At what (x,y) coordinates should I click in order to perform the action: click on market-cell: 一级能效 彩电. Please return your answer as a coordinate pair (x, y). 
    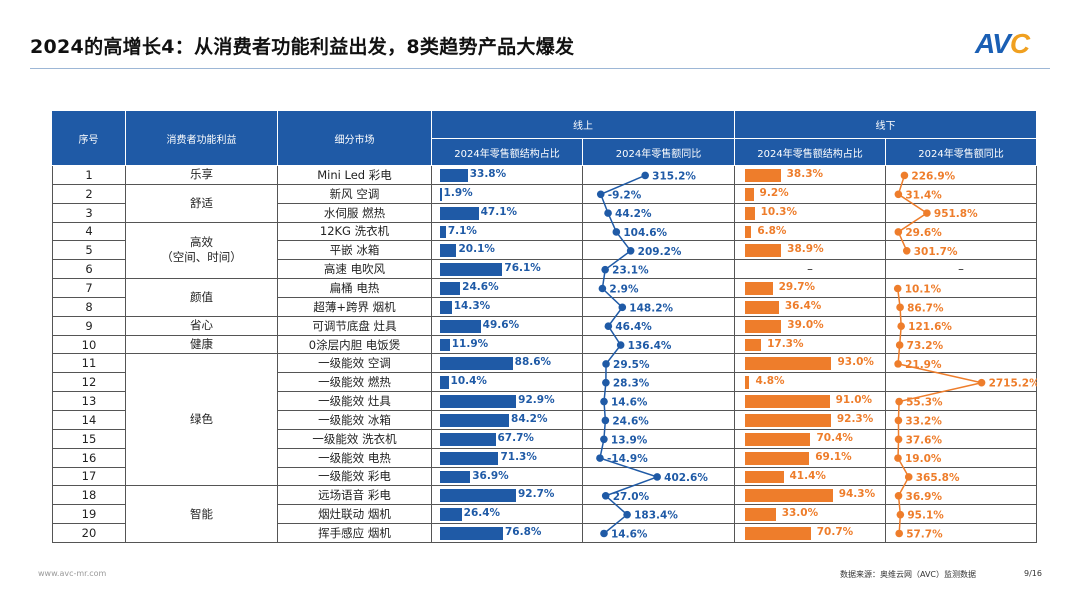
    Looking at the image, I should click on (355, 477).